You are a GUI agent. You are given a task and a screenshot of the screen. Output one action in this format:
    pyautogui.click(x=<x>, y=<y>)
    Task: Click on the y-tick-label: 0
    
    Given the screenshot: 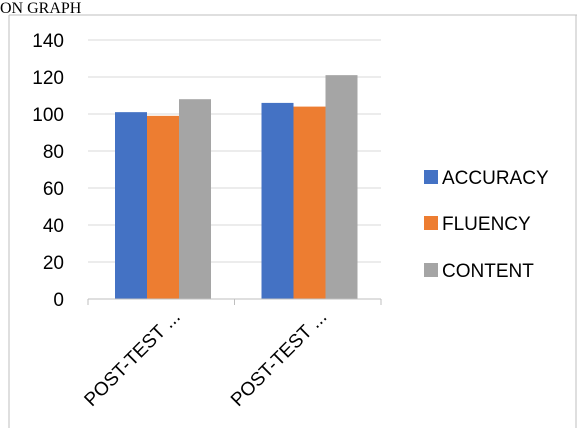 What is the action you would take?
    pyautogui.click(x=58, y=300)
    